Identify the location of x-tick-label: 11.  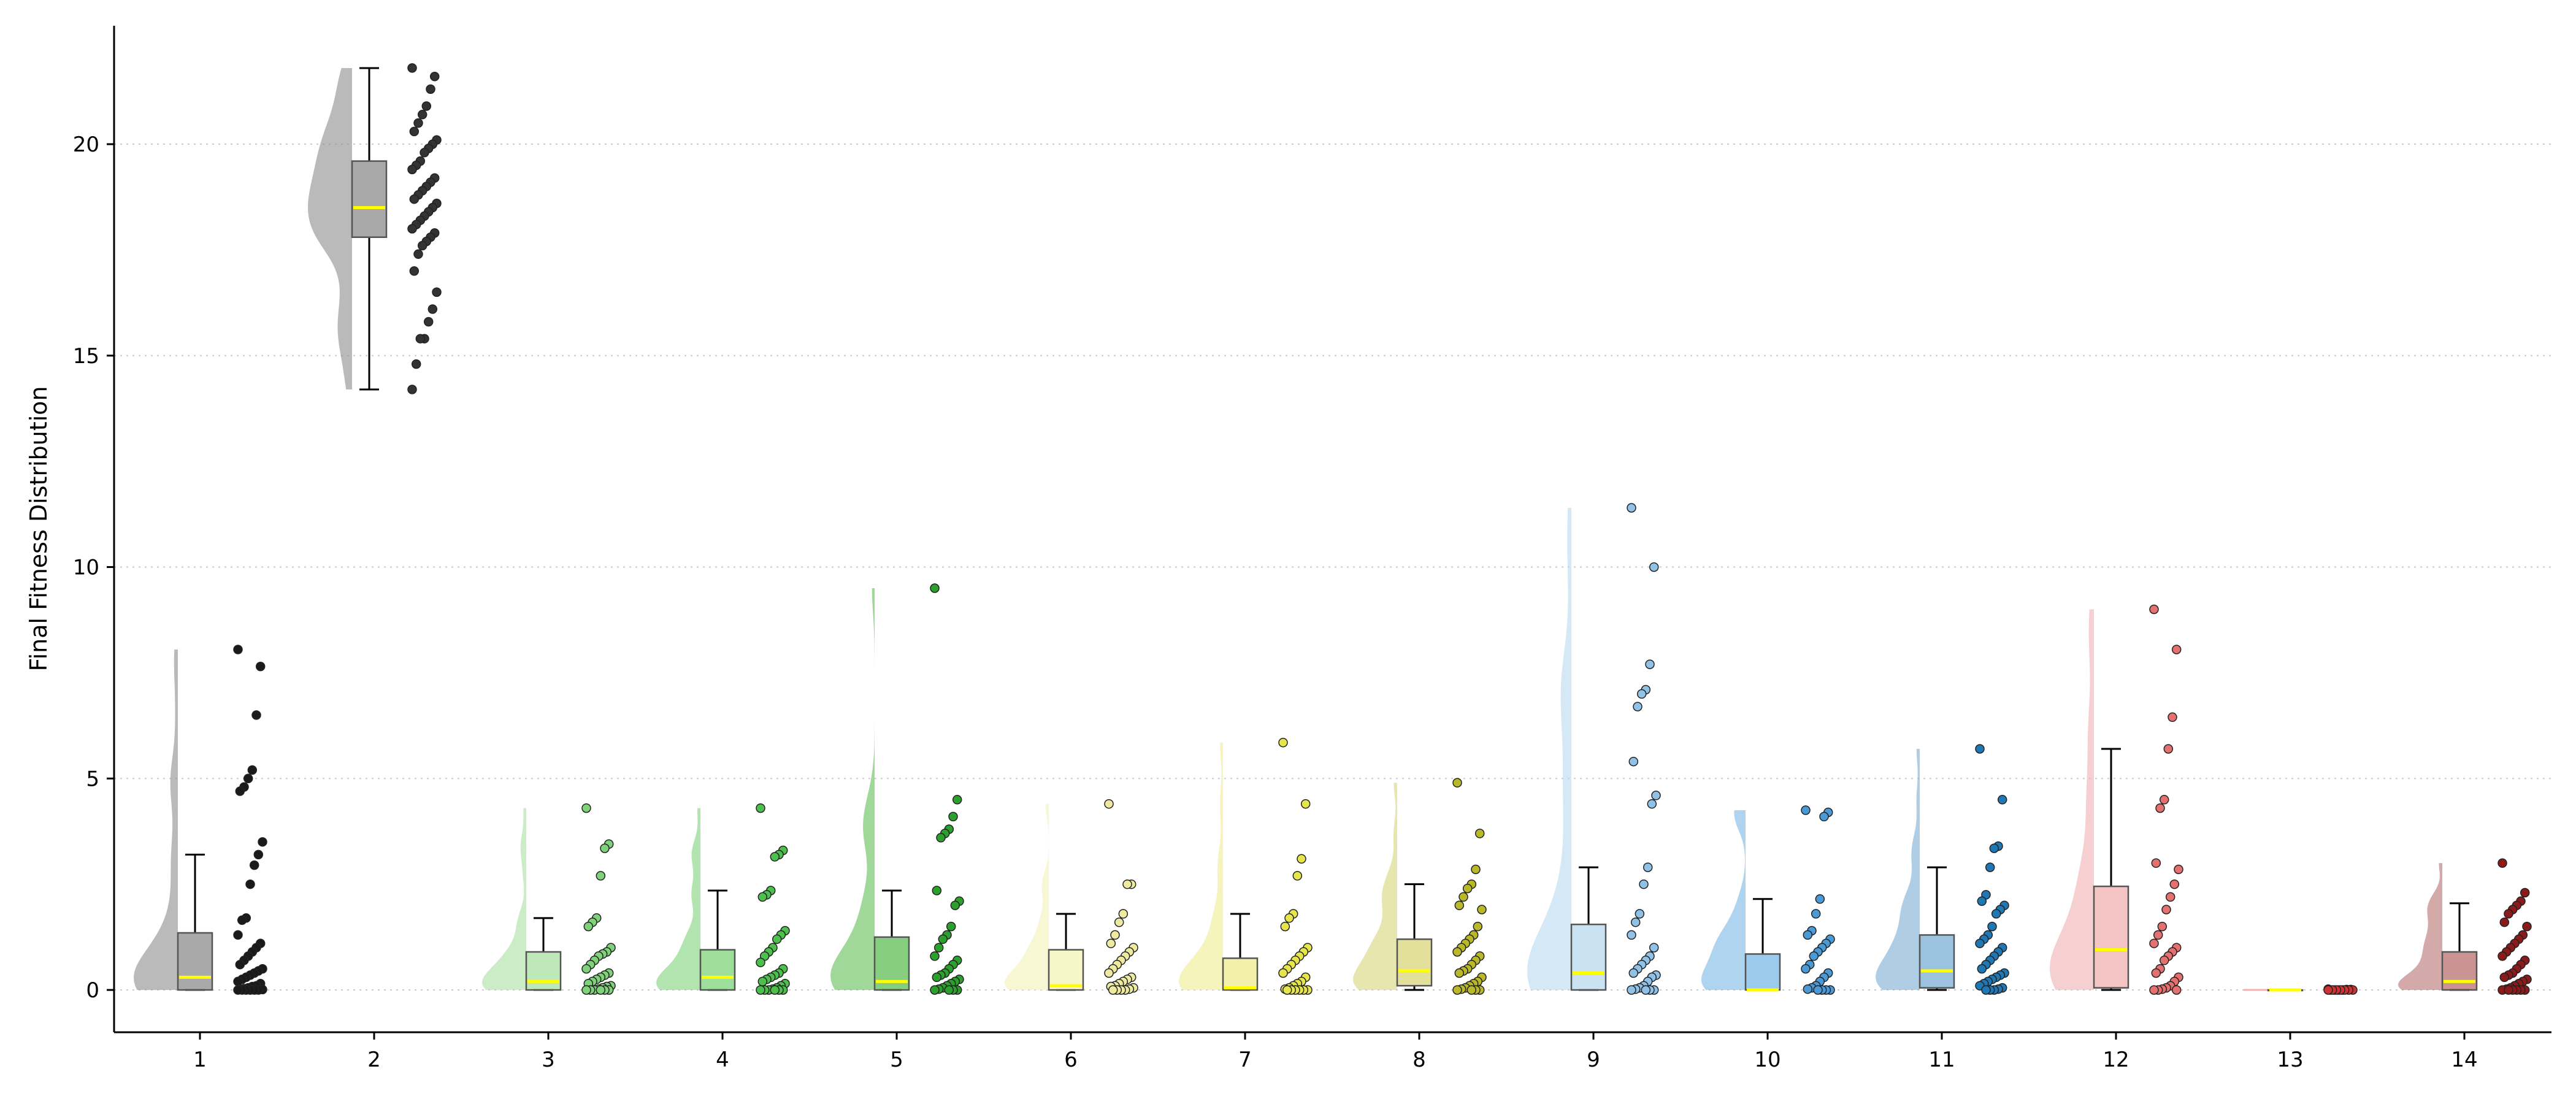
(1941, 1060).